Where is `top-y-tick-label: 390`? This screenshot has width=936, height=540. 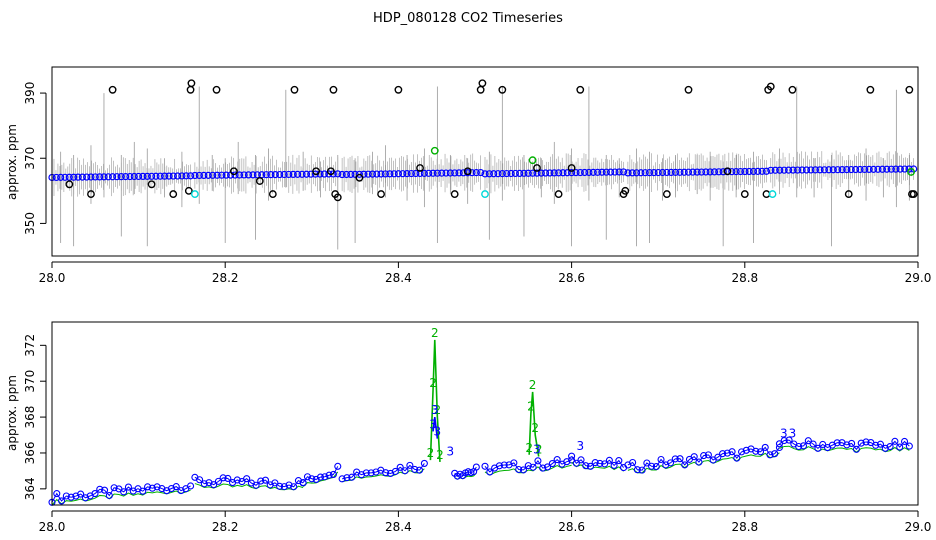
top-y-tick-label: 390 is located at coordinates (30, 93).